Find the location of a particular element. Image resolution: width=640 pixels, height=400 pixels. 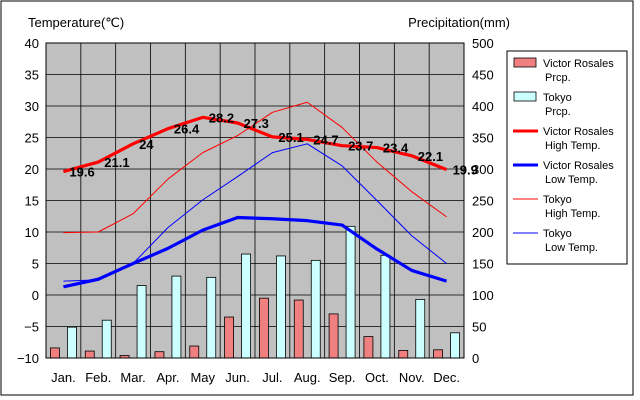

y-left-tick: 20 is located at coordinates (32, 169).